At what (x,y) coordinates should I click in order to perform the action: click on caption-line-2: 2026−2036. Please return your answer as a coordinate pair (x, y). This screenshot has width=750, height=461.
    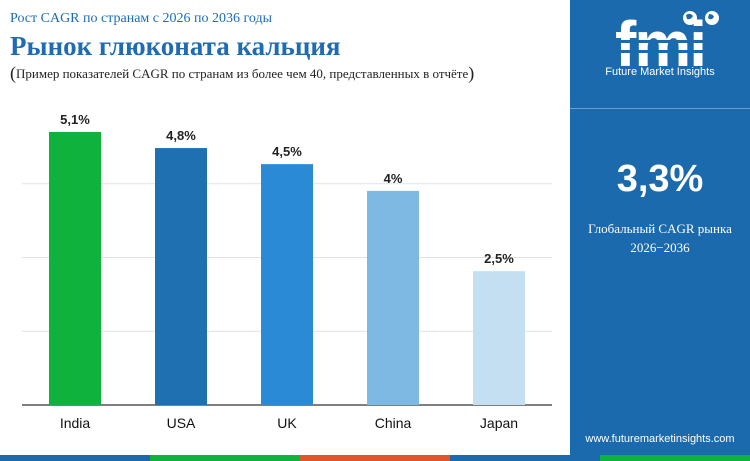
    Looking at the image, I should click on (660, 247).